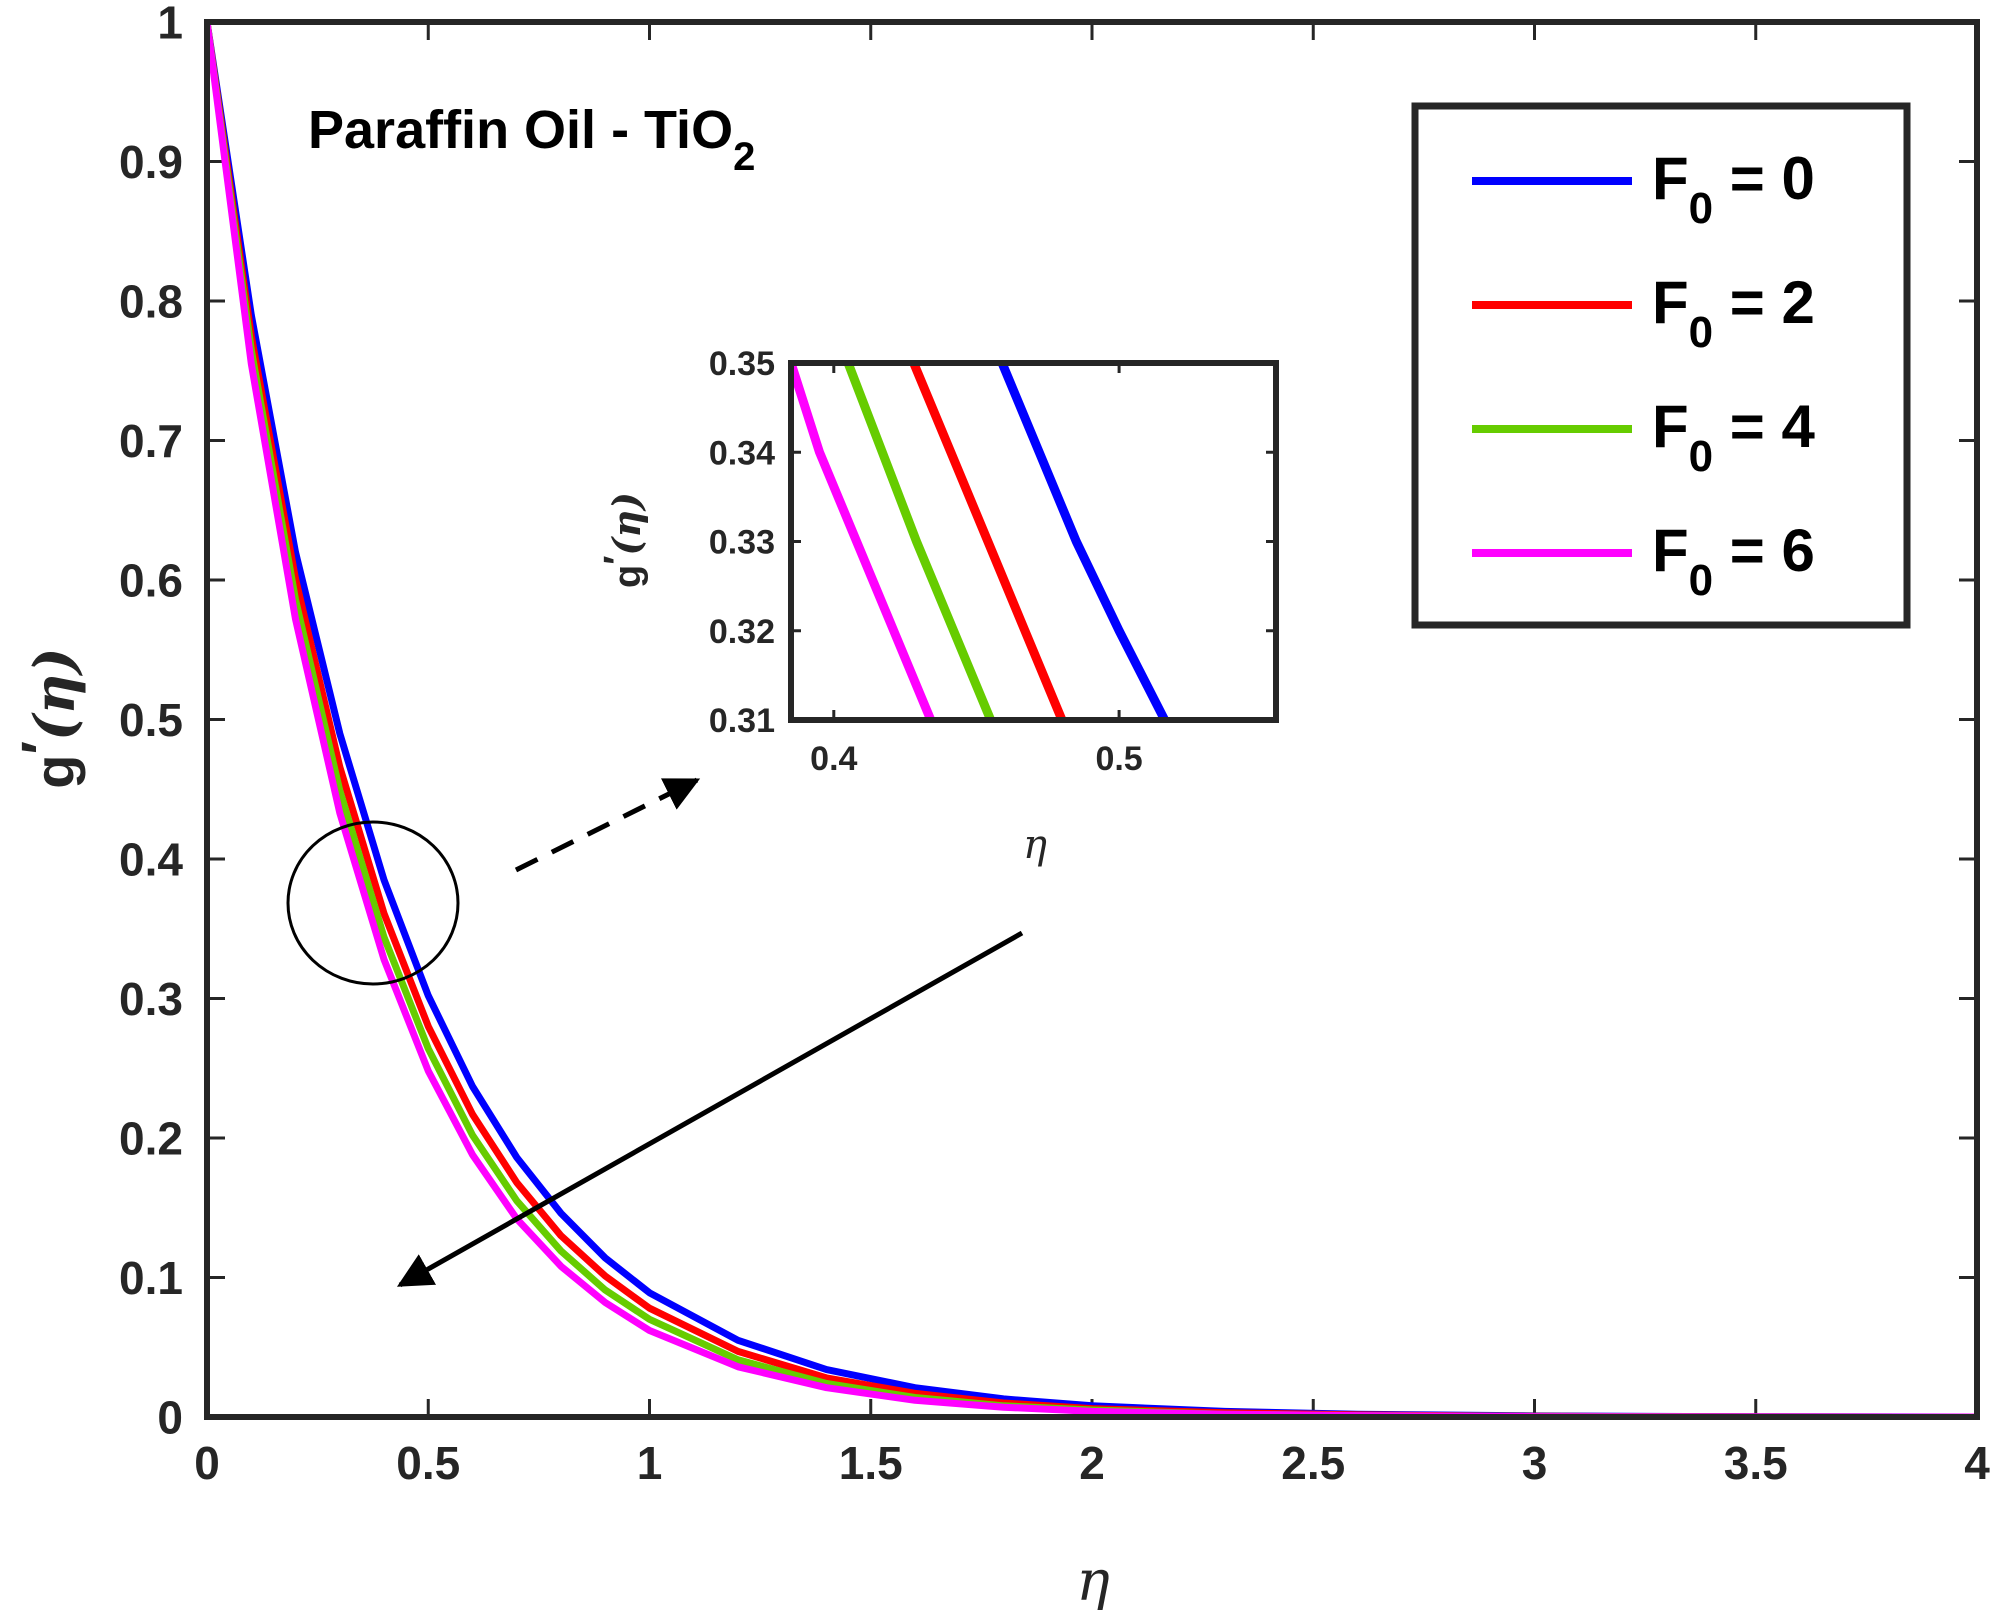 The width and height of the screenshot is (1994, 1610). What do you see at coordinates (207, 1463) in the screenshot?
I see `x-tick-label: 0` at bounding box center [207, 1463].